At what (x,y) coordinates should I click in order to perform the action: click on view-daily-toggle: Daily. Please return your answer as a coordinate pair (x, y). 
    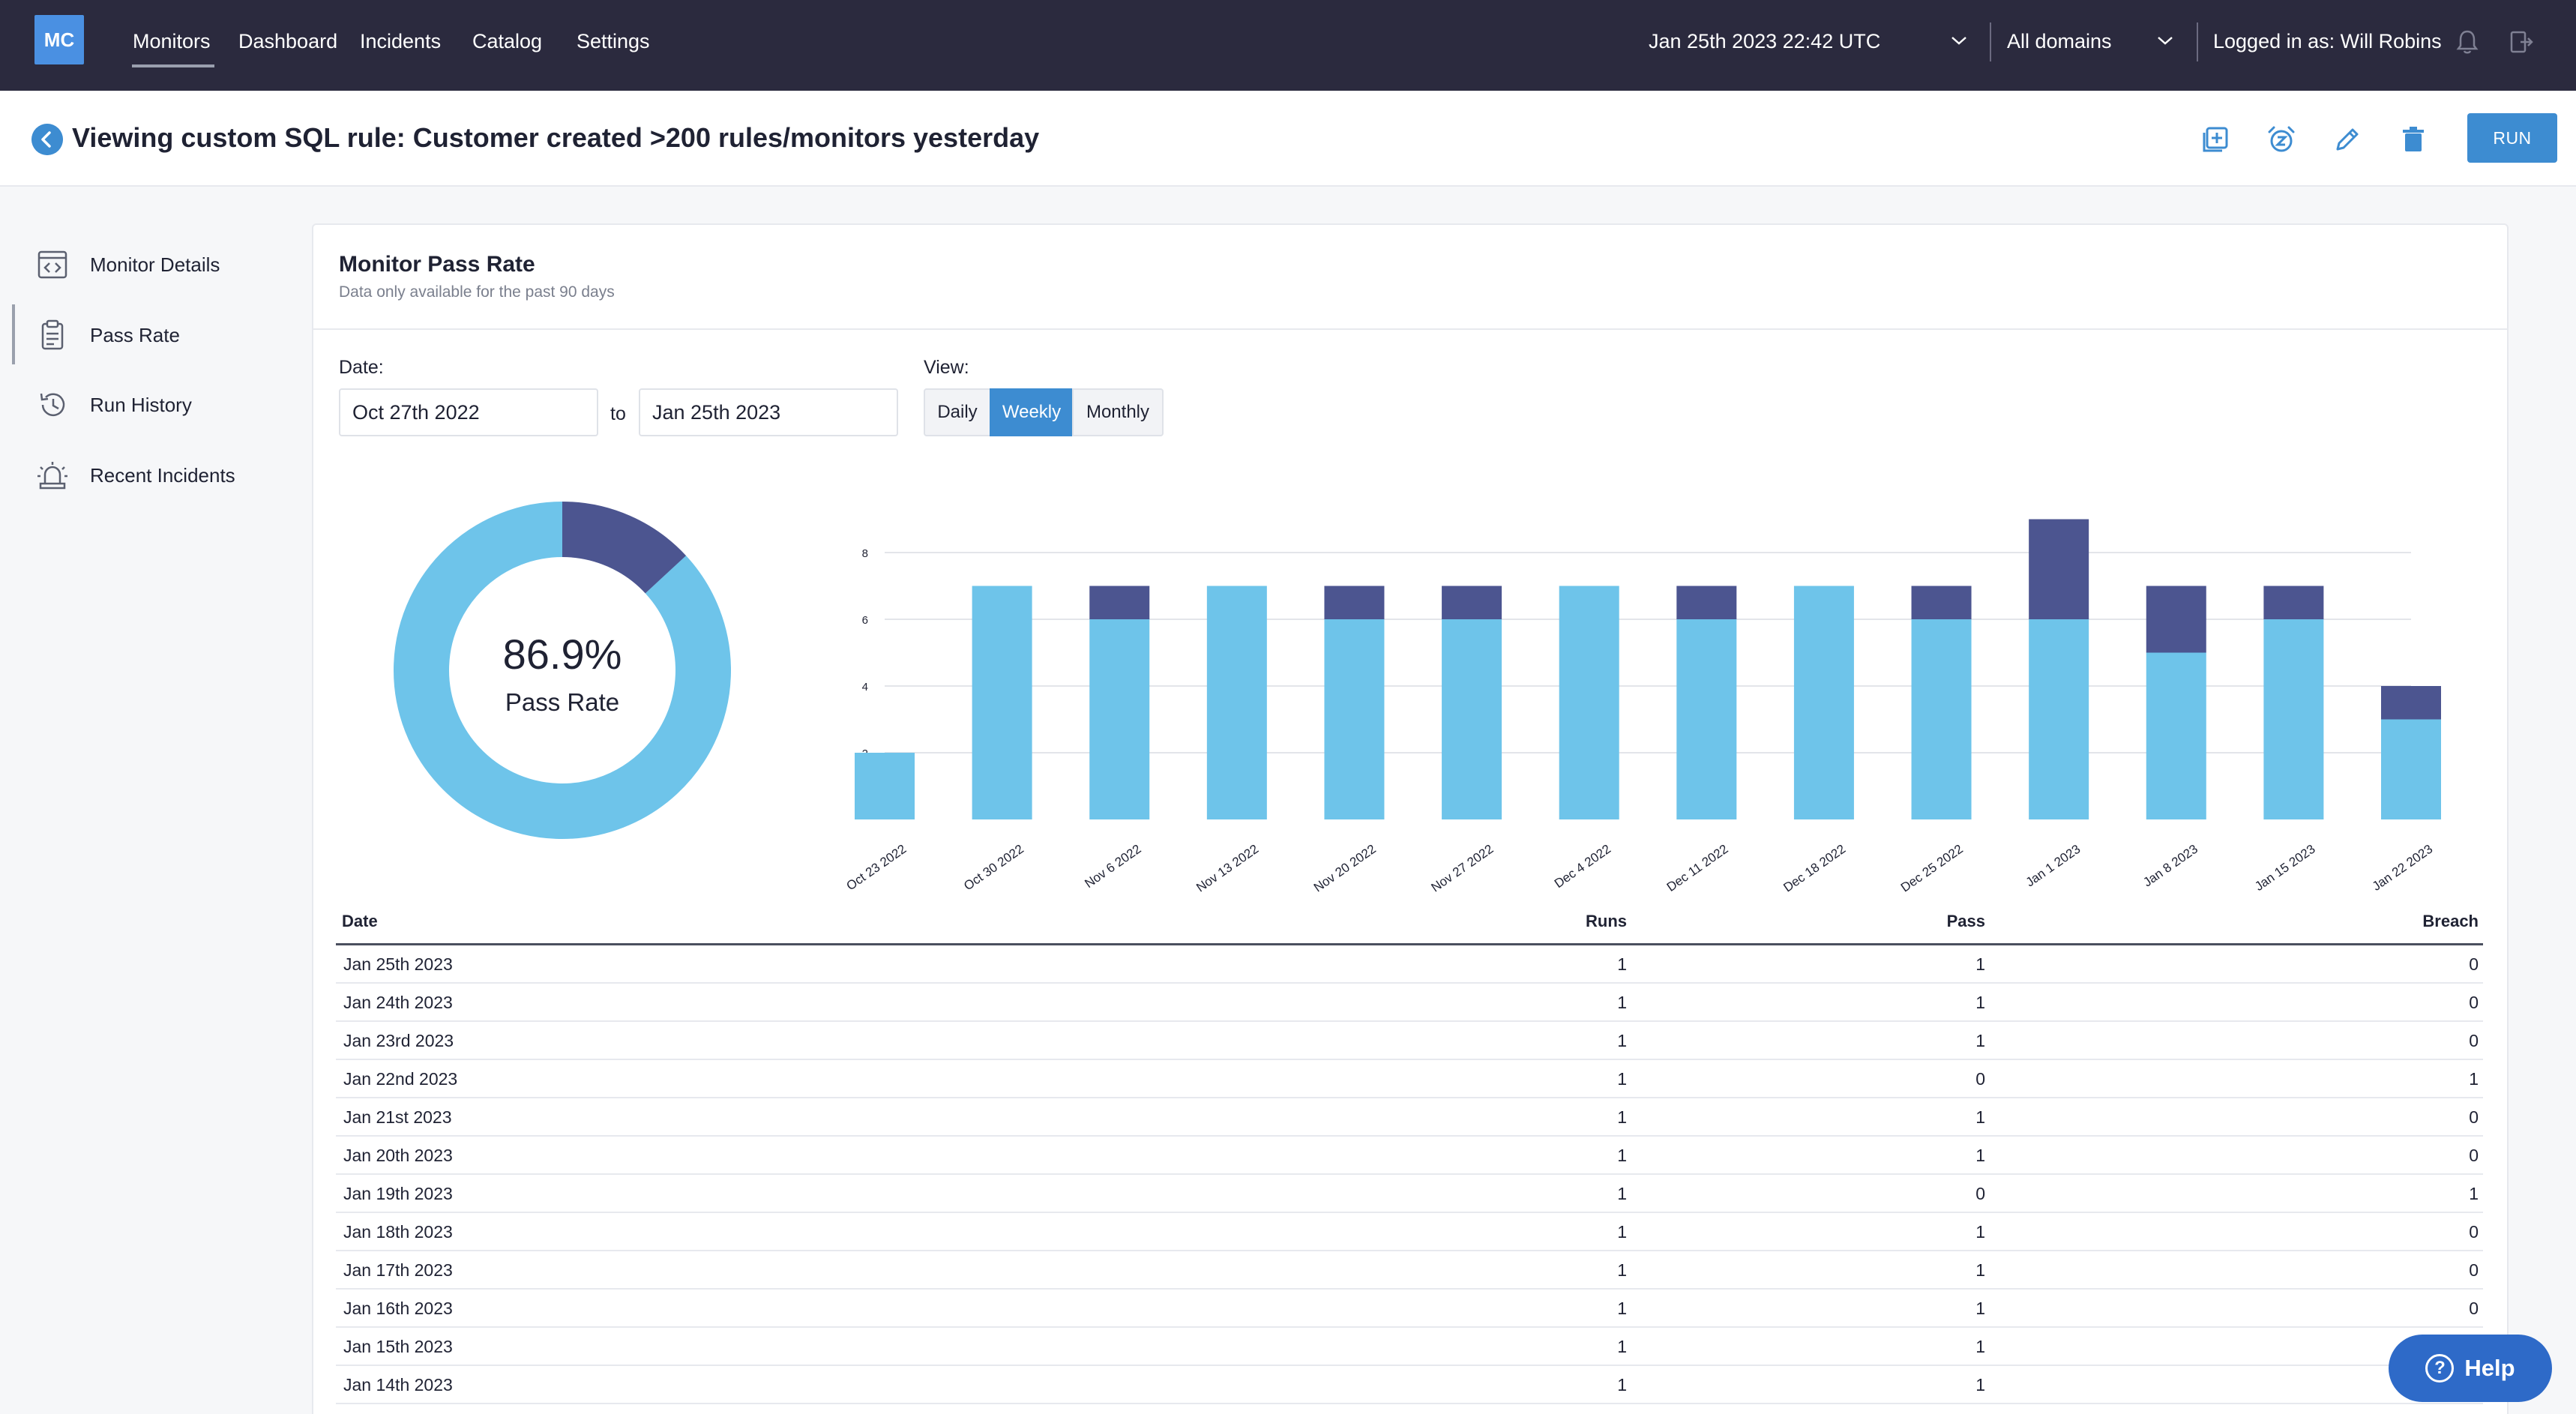
    Looking at the image, I should click on (957, 412).